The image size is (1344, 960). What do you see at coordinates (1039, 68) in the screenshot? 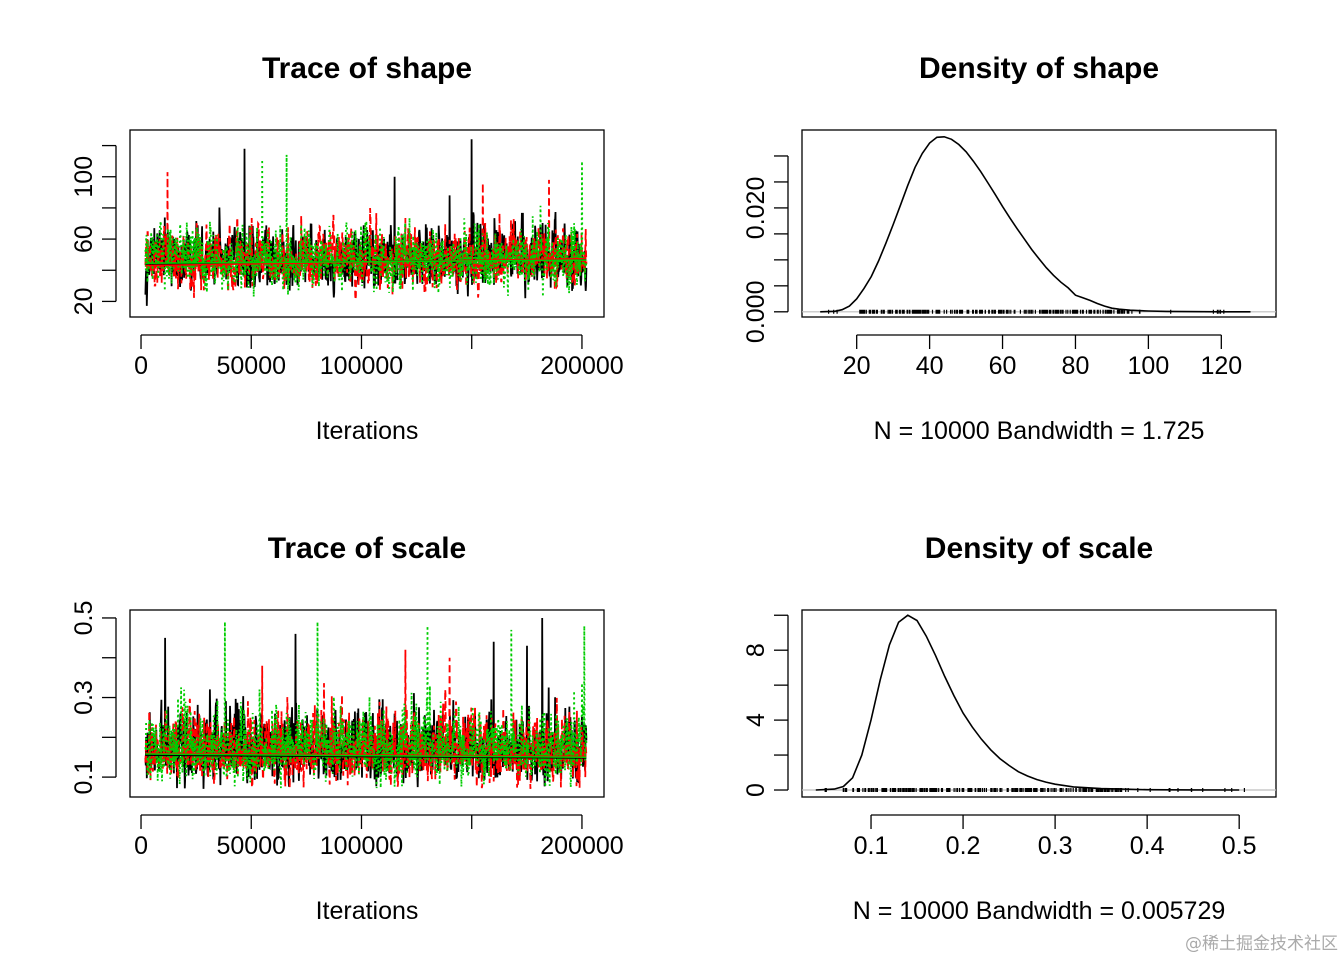
I see `density-shape-title: Density of shape` at bounding box center [1039, 68].